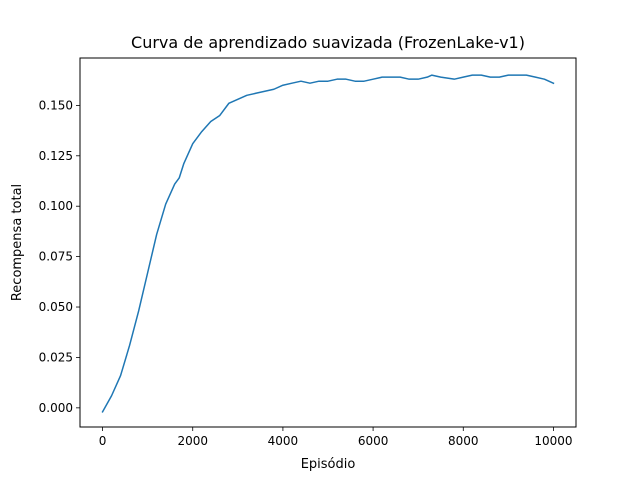 Image resolution: width=640 pixels, height=480 pixels. Describe the element at coordinates (17, 242) in the screenshot. I see `y-axis-label: Recompensa total` at that location.